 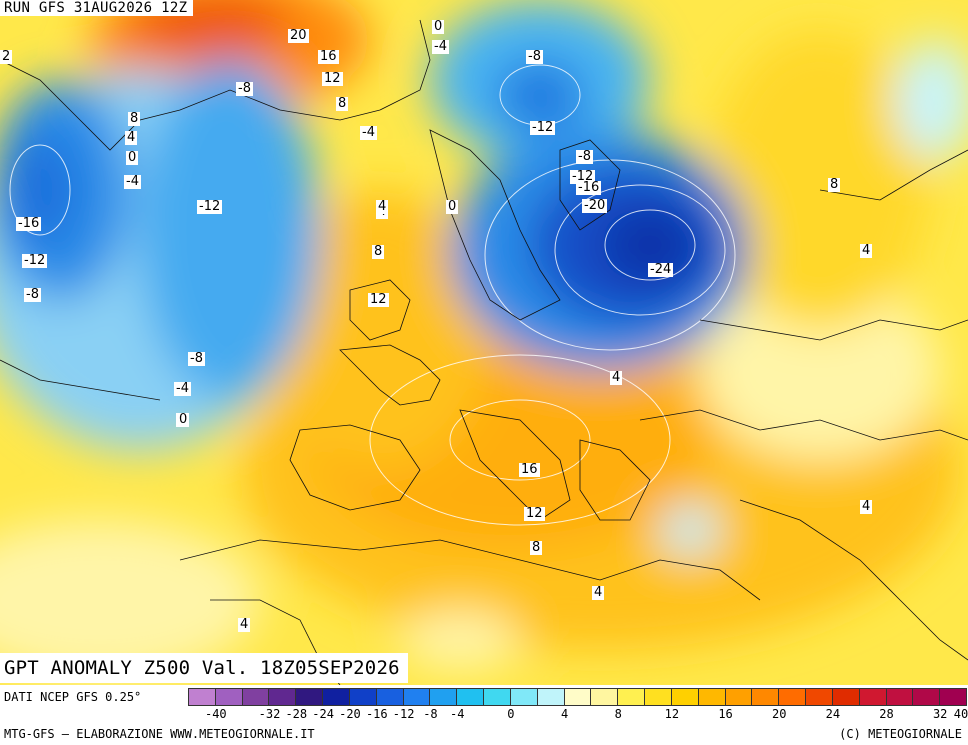 I want to click on scale-tick-label: 24, so click(x=833, y=714).